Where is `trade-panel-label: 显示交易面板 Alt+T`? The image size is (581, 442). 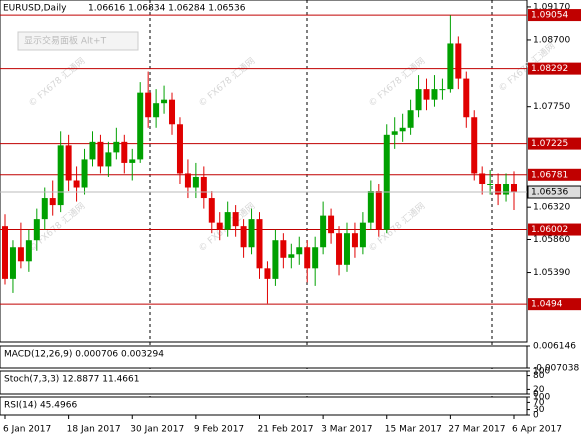 trade-panel-label: 显示交易面板 Alt+T is located at coordinates (65, 41).